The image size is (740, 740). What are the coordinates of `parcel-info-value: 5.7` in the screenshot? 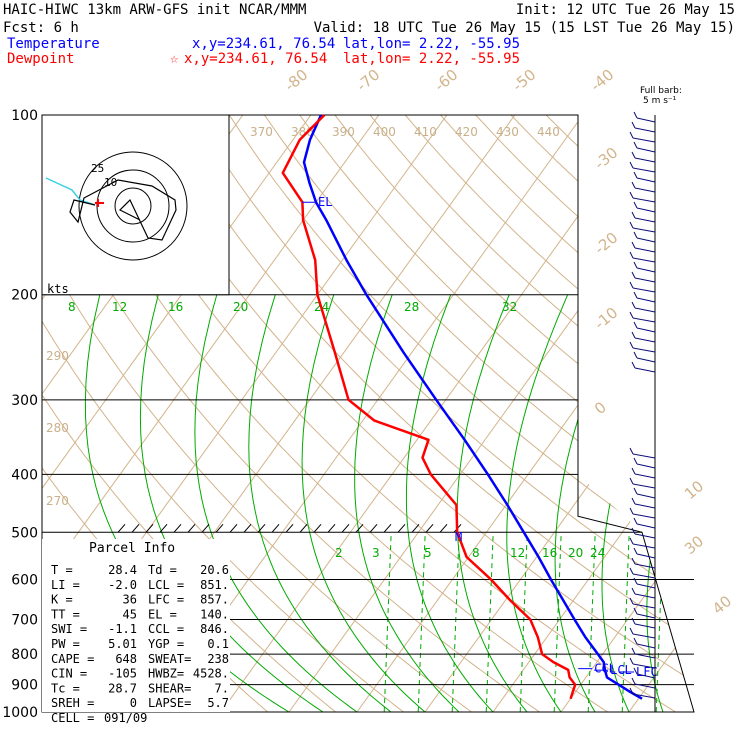 It's located at (218, 703).